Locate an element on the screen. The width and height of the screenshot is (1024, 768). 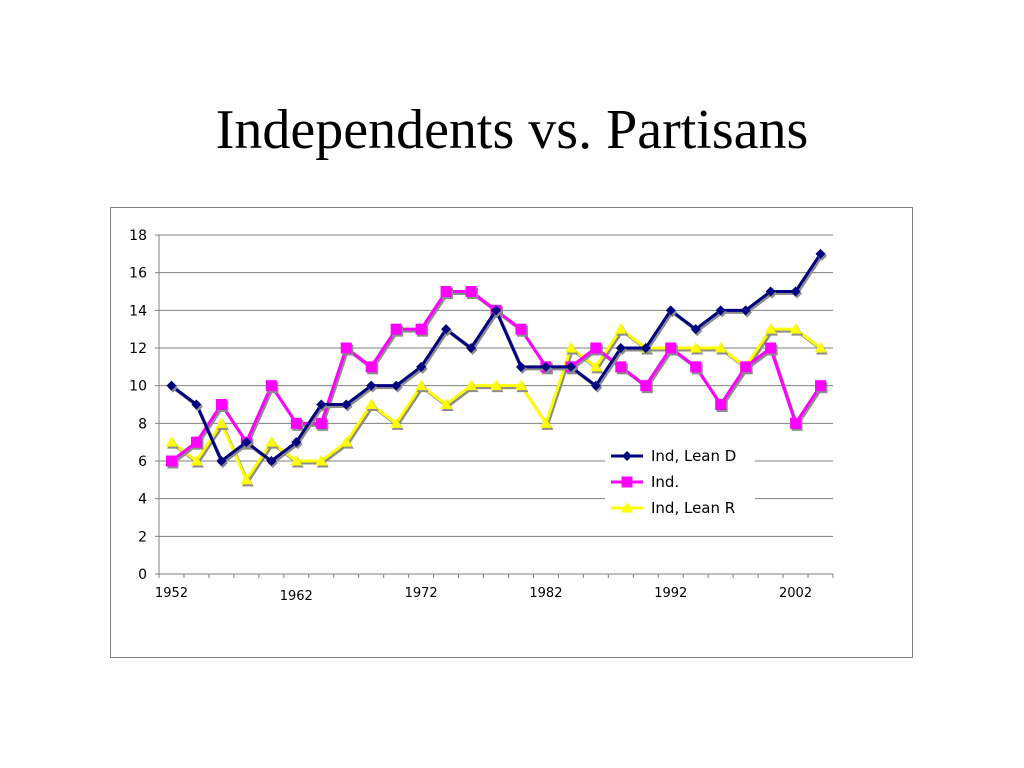
legend-label: Ind. is located at coordinates (665, 482).